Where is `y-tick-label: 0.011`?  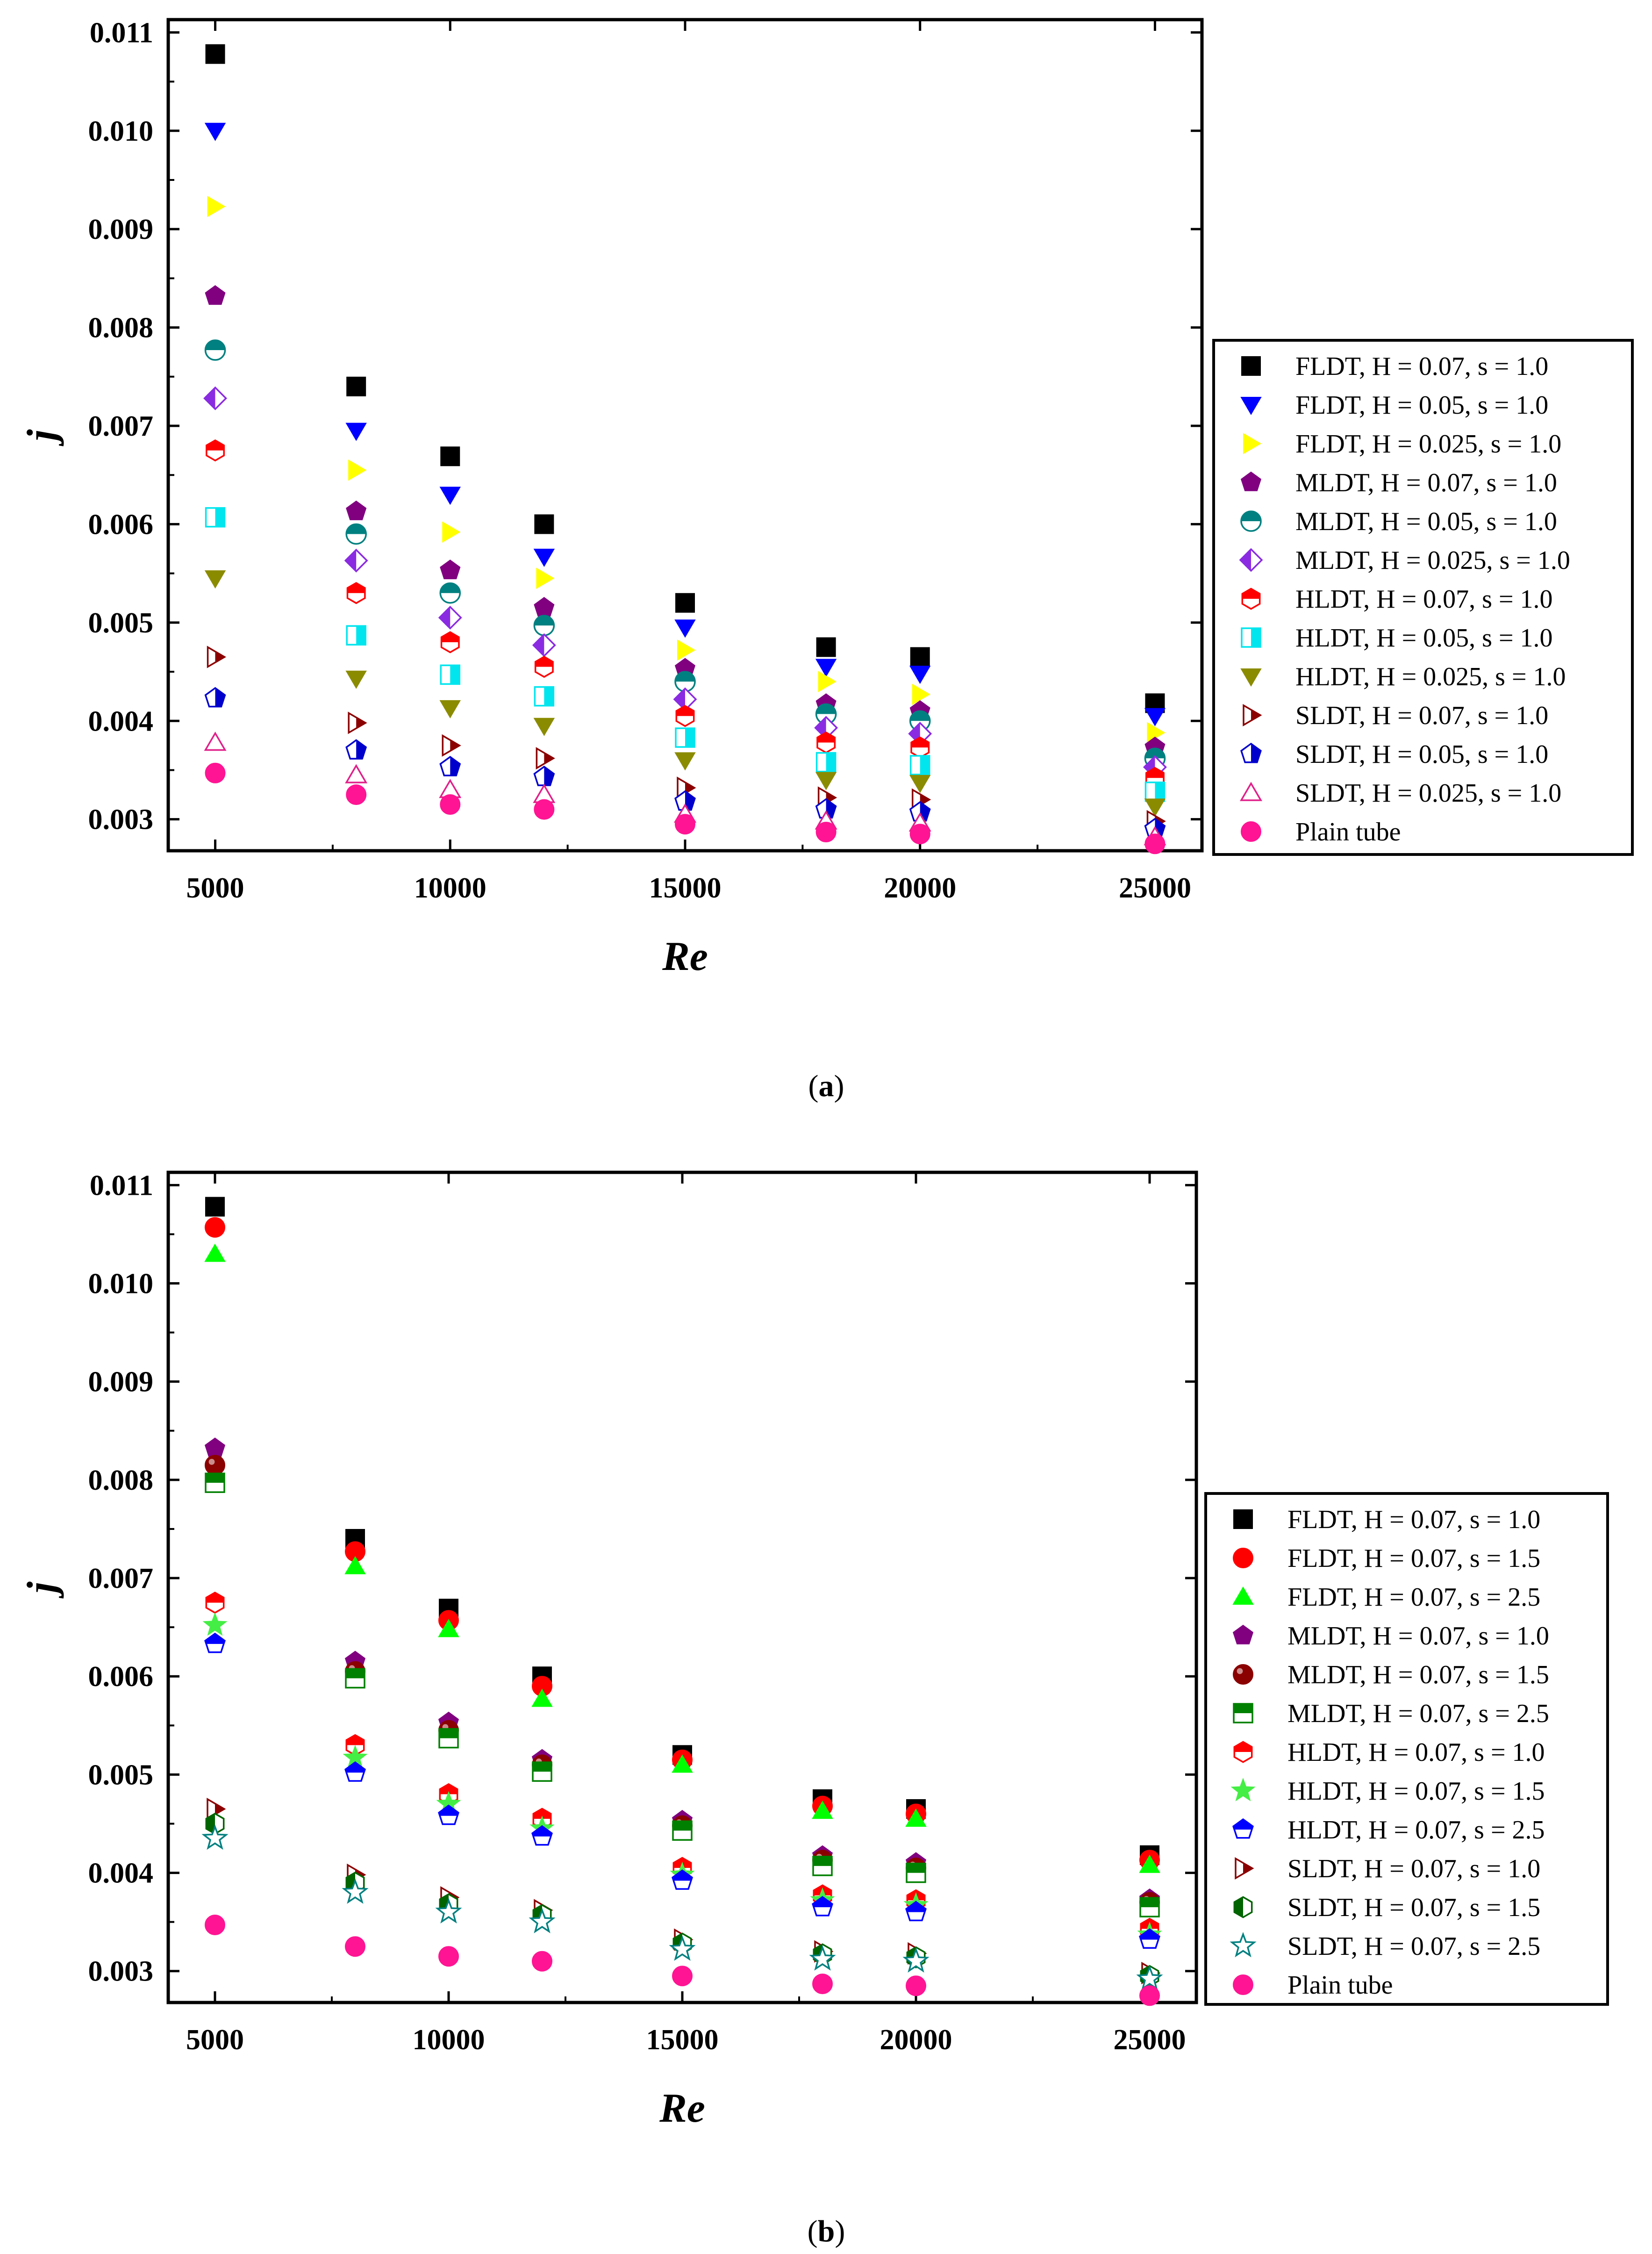
y-tick-label: 0.011 is located at coordinates (121, 33).